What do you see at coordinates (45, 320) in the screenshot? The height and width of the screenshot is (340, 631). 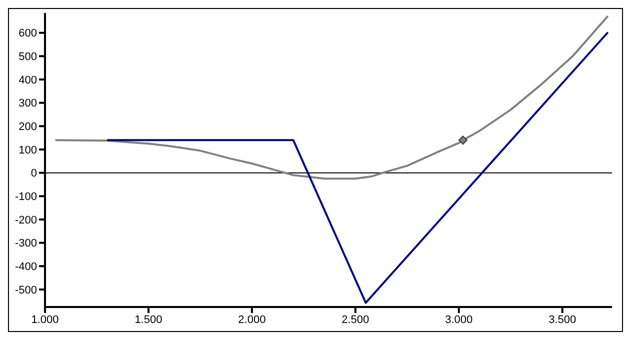 I see `x-tick-label: 1.000` at bounding box center [45, 320].